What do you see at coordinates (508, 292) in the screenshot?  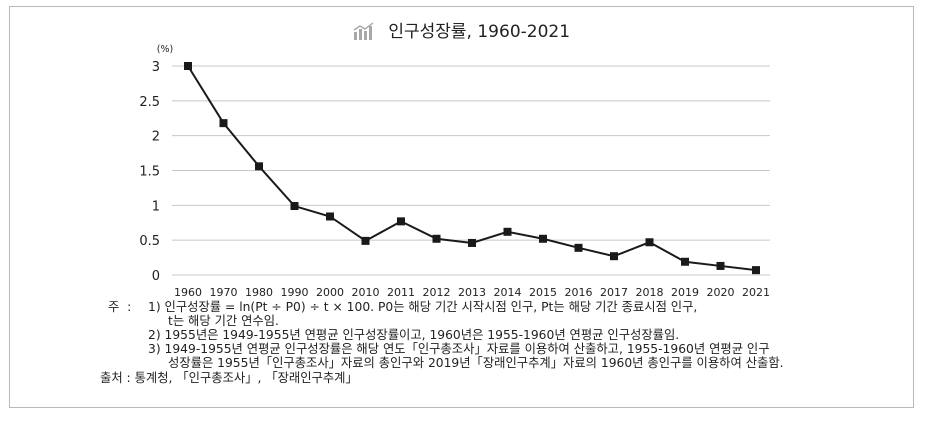 I see `x-tick-label: 2014` at bounding box center [508, 292].